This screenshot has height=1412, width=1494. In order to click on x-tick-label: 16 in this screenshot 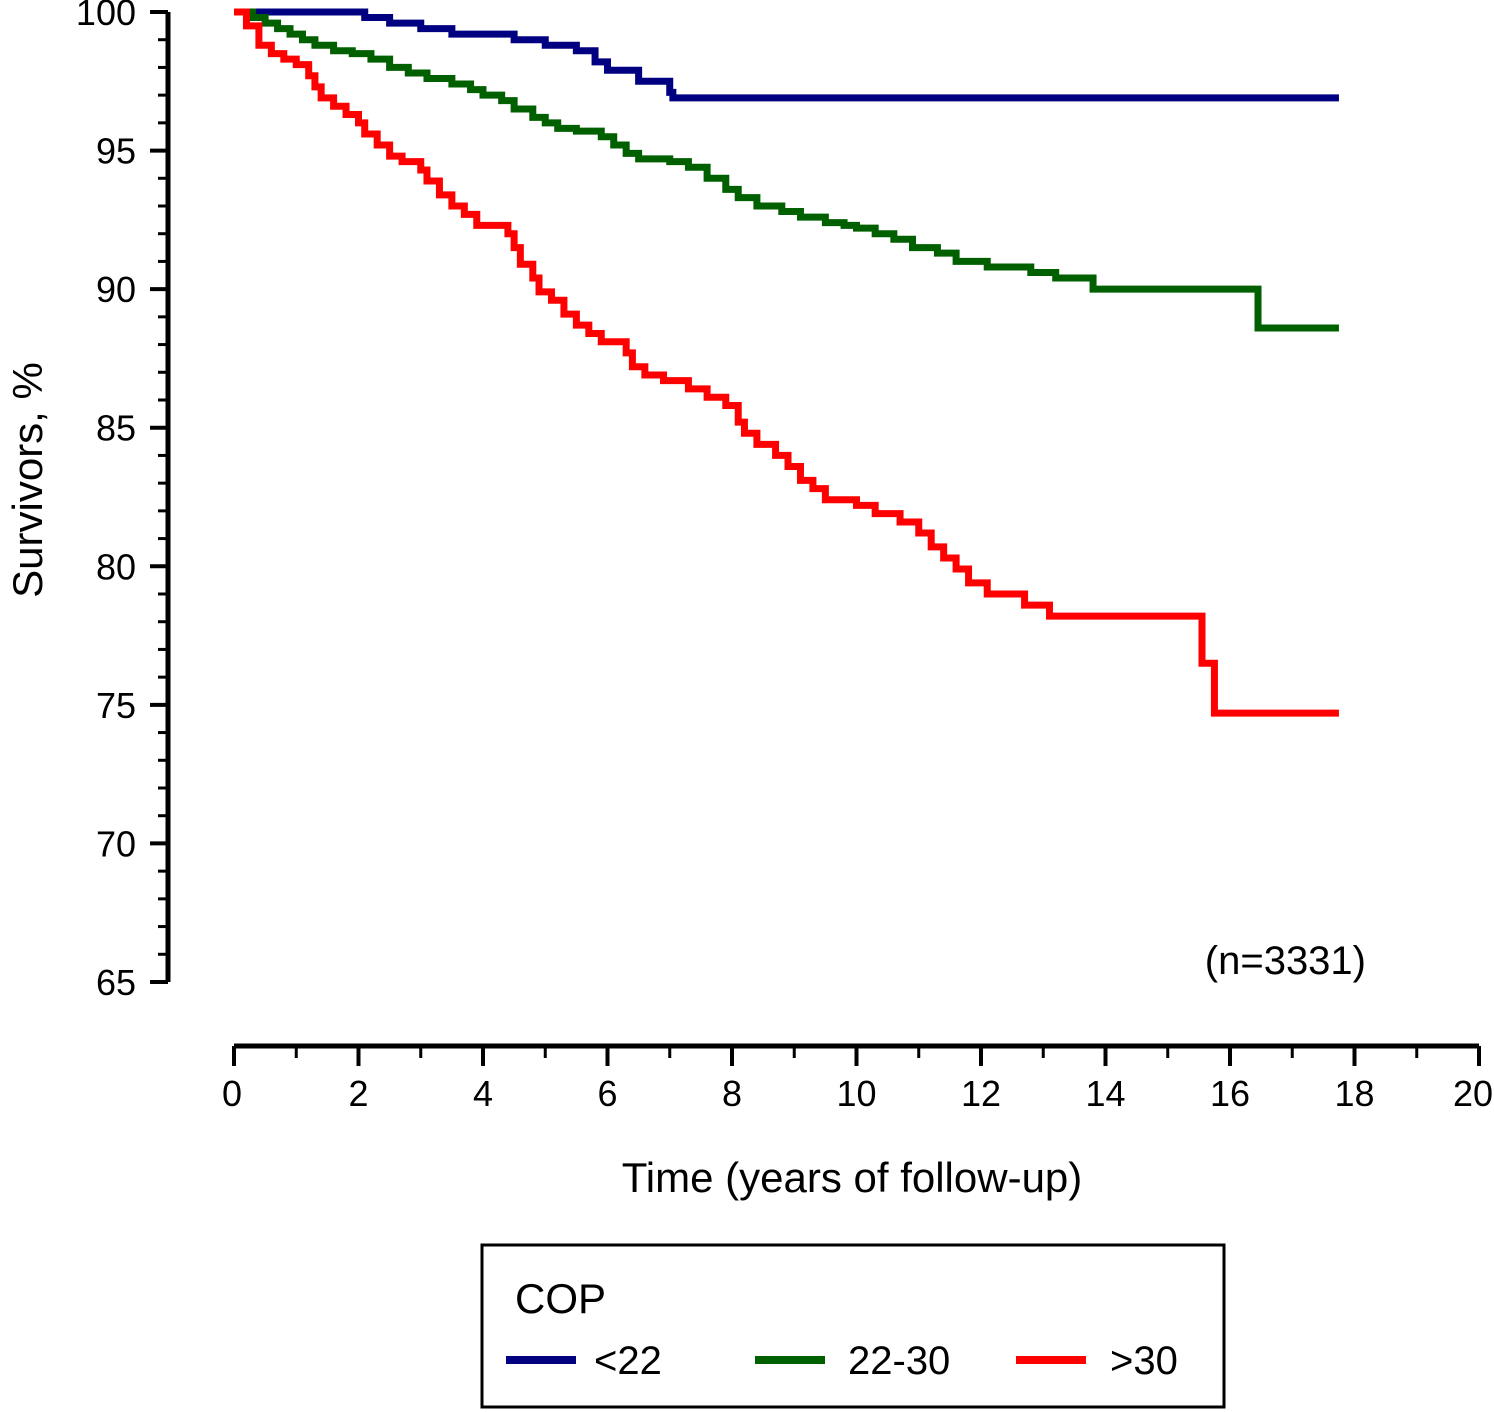, I will do `click(1230, 1093)`.